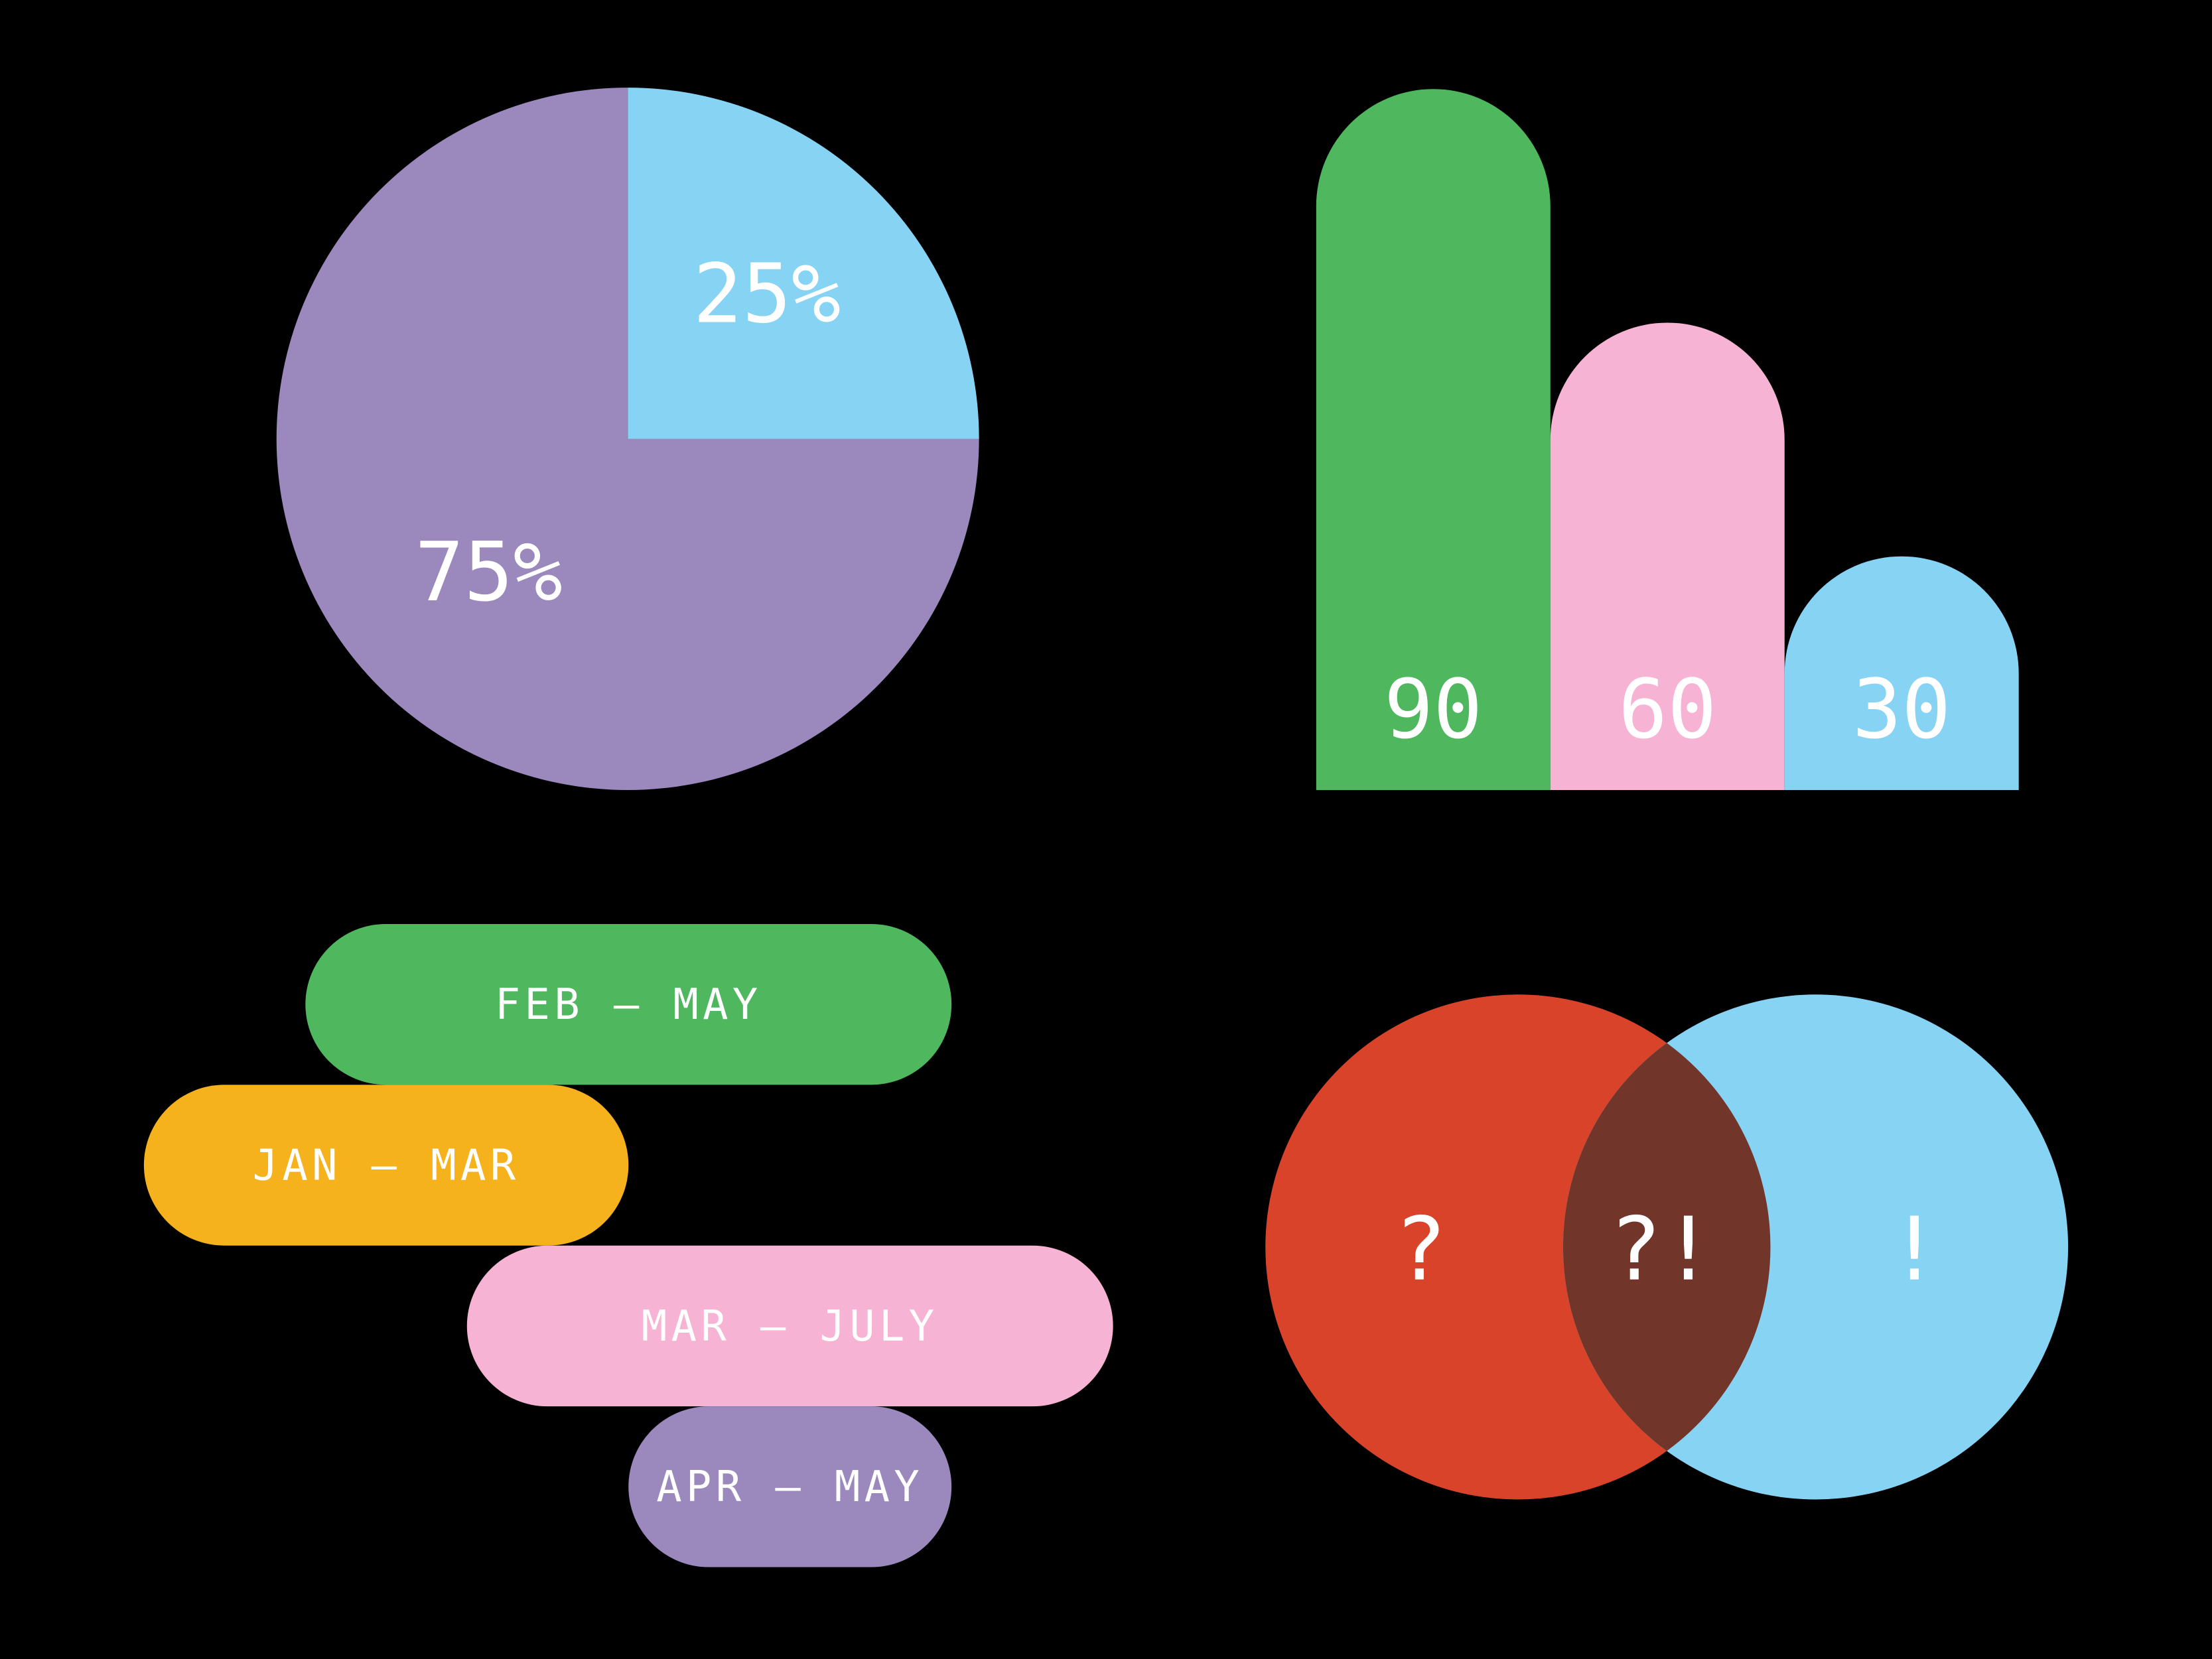  What do you see at coordinates (1661, 1250) in the screenshot?
I see `venn-intersection-label: ?!` at bounding box center [1661, 1250].